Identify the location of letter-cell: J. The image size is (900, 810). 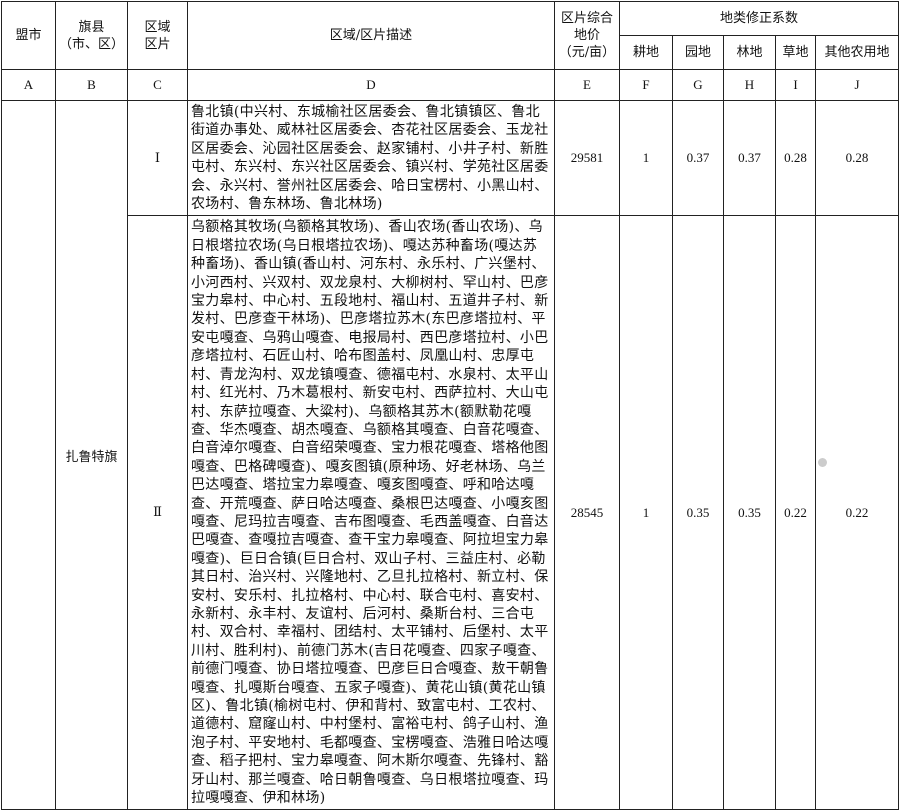
(857, 85).